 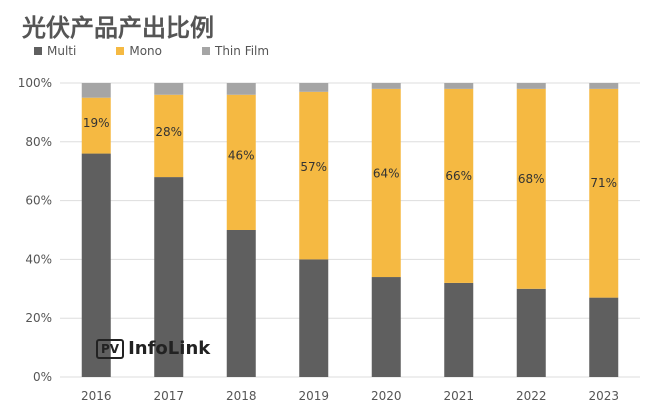 What do you see at coordinates (96, 396) in the screenshot?
I see `x-tick-label: 2016` at bounding box center [96, 396].